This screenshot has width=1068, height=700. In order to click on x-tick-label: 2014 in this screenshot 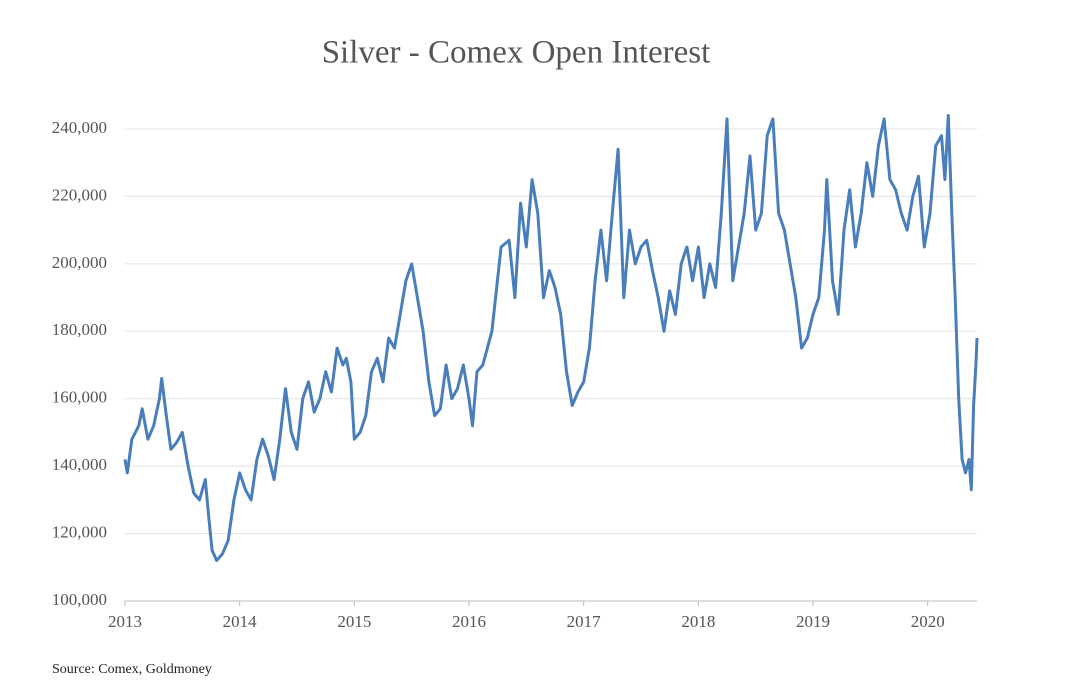, I will do `click(240, 621)`.